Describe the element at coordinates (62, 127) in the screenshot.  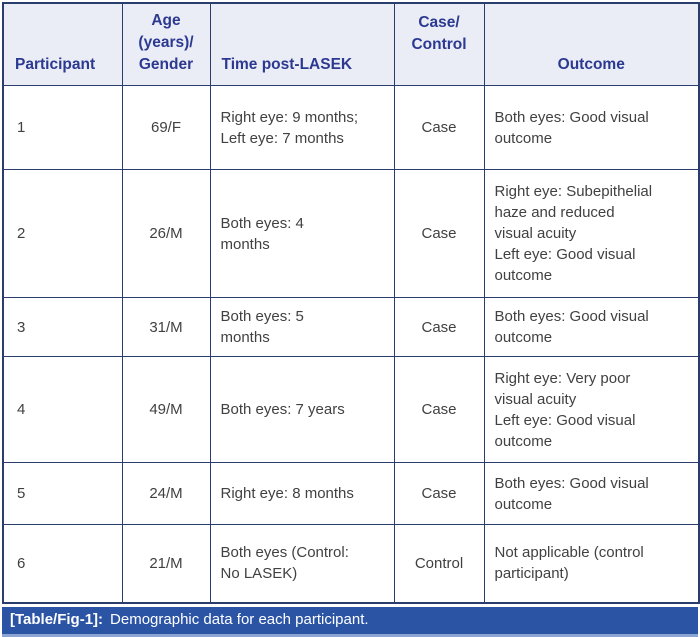
I see `cell-participant: 1` at that location.